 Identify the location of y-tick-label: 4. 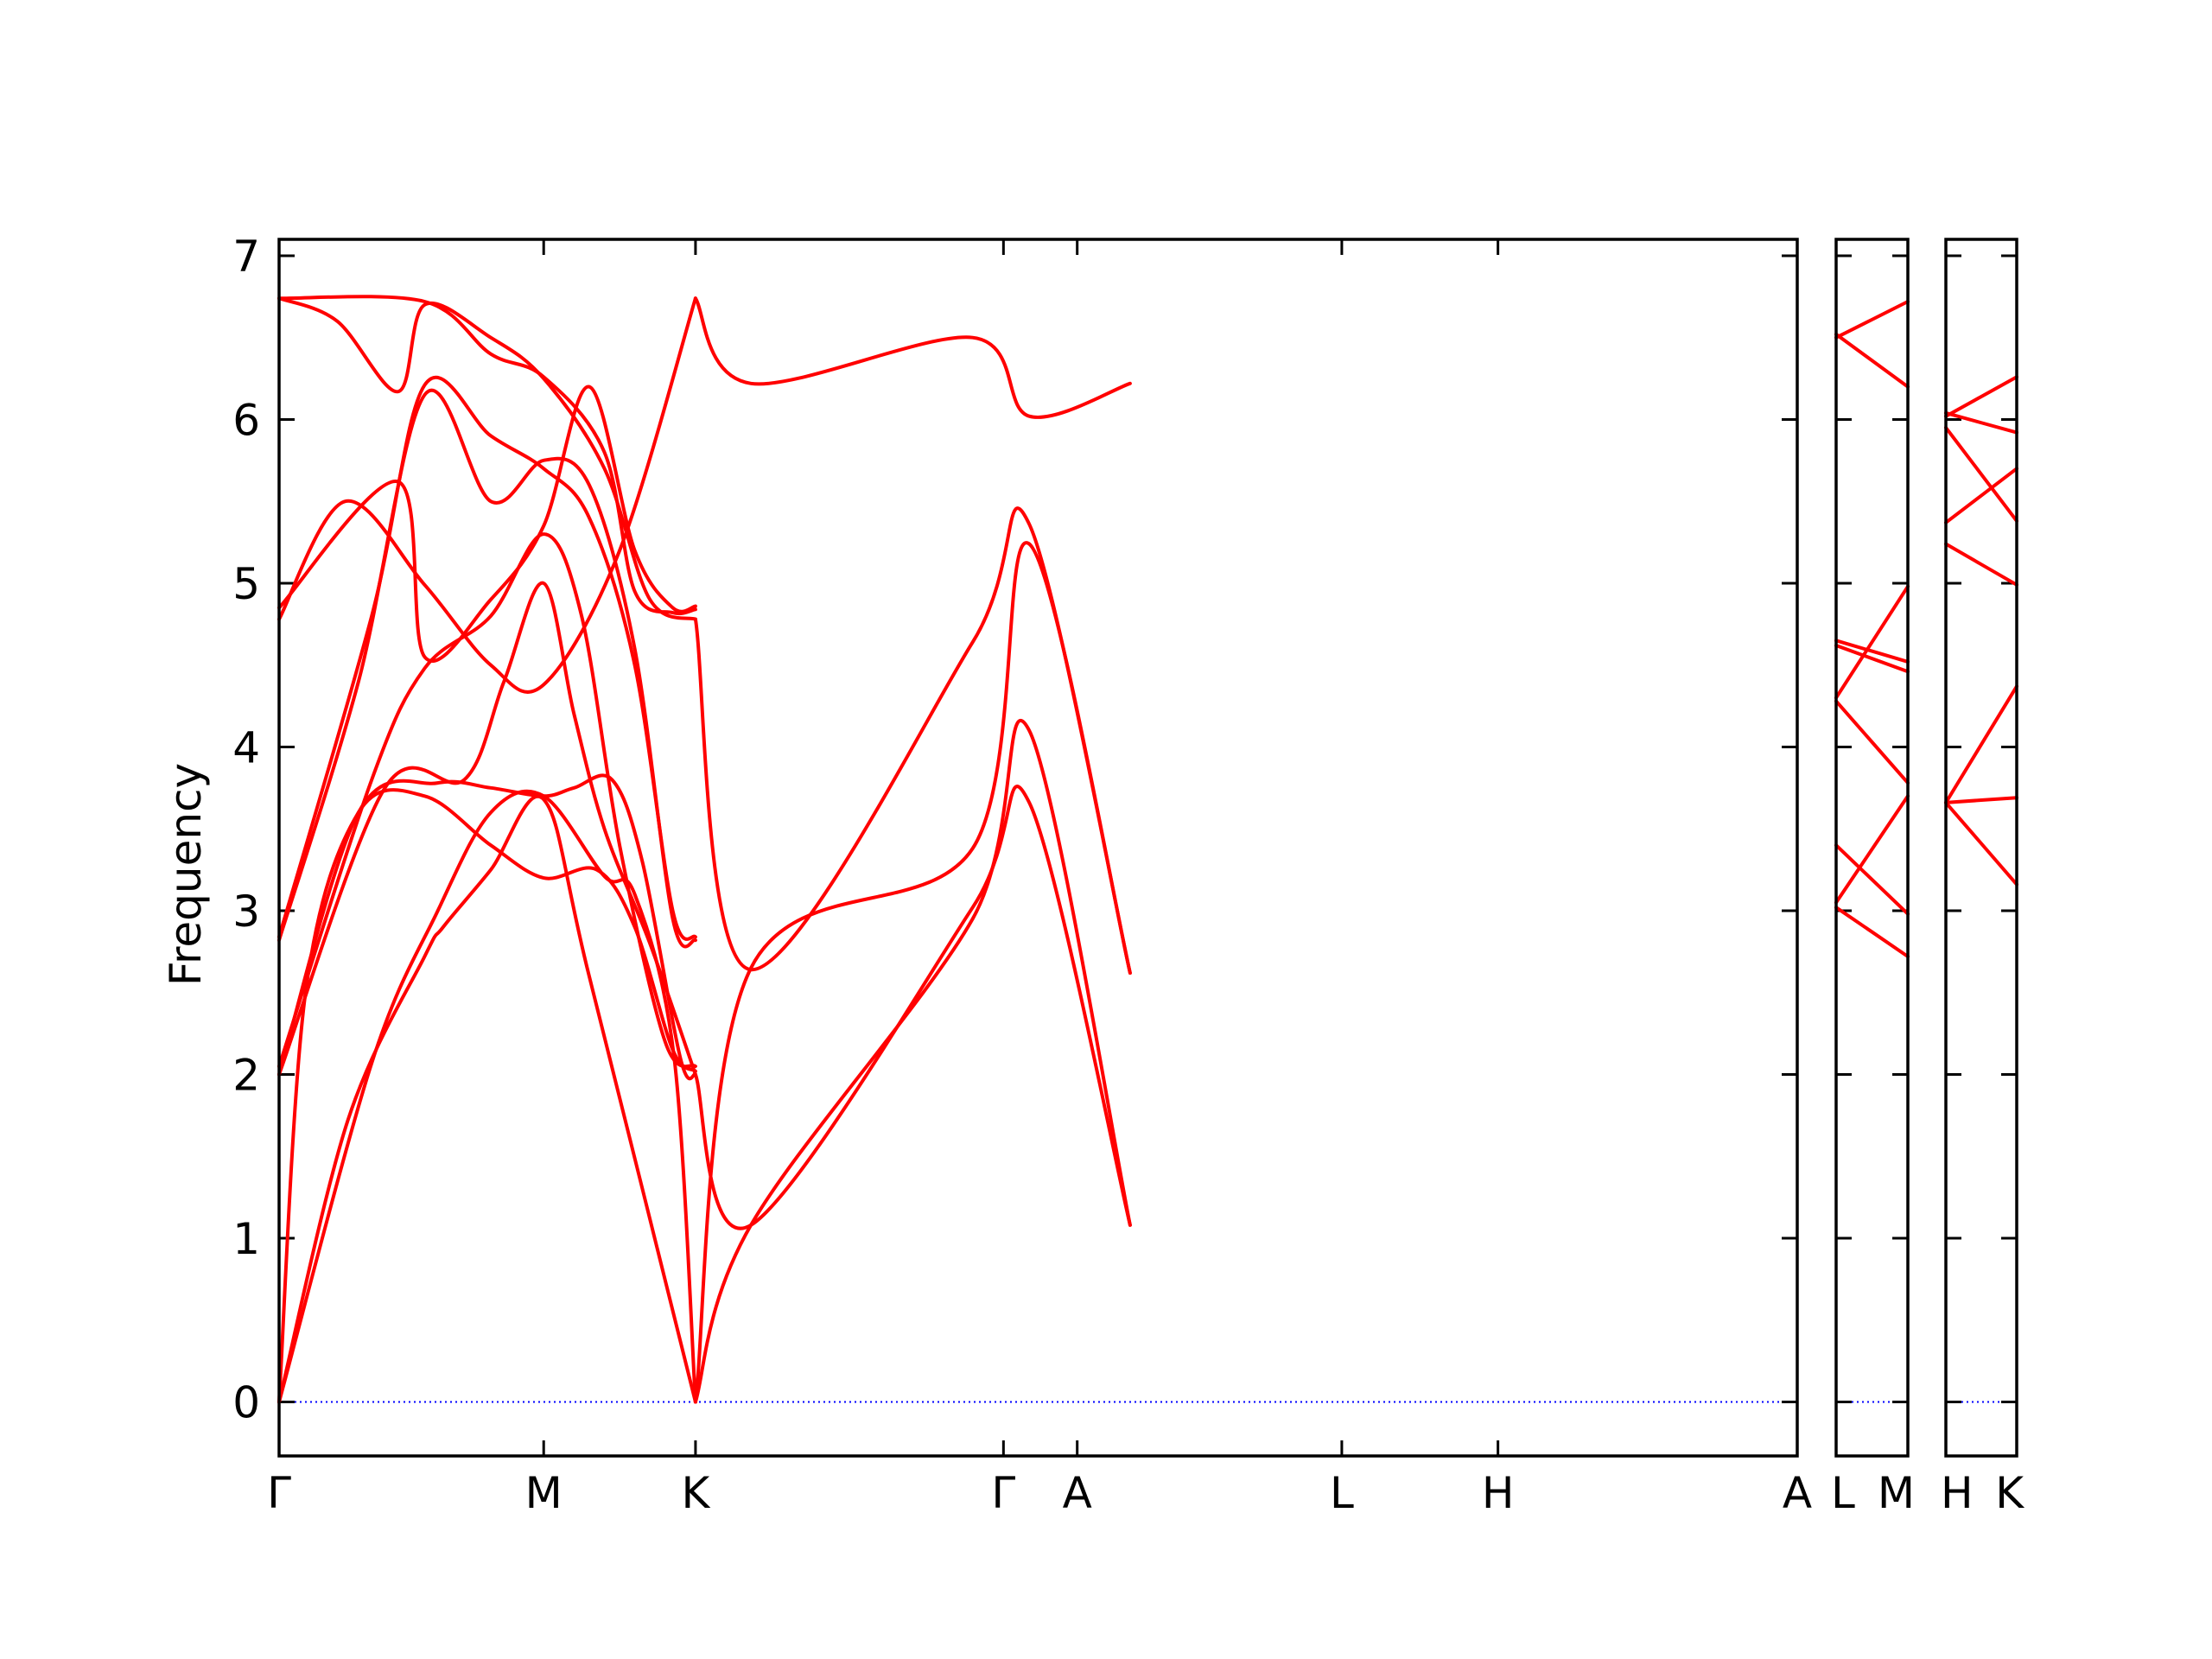
(246, 747).